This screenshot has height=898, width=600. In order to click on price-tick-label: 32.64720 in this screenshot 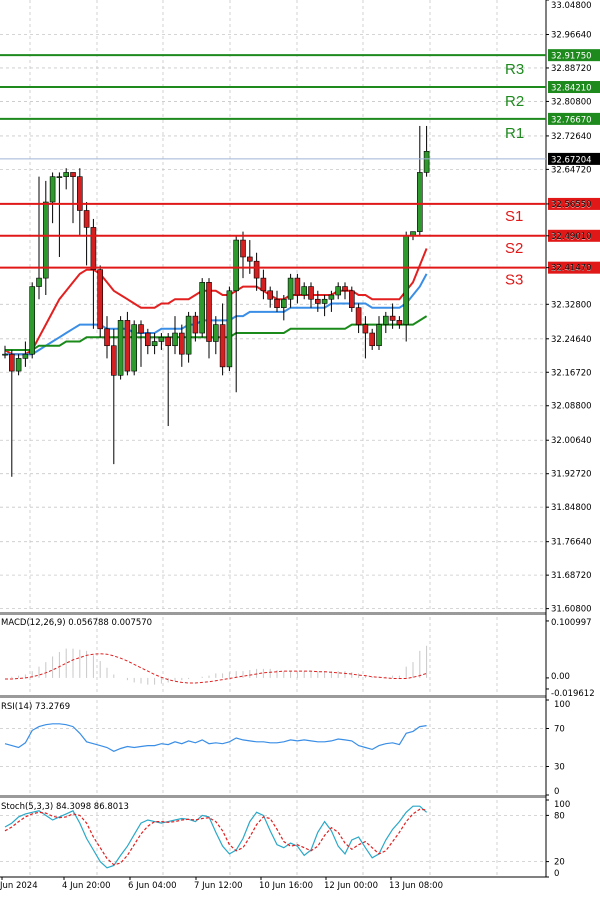, I will do `click(571, 170)`.